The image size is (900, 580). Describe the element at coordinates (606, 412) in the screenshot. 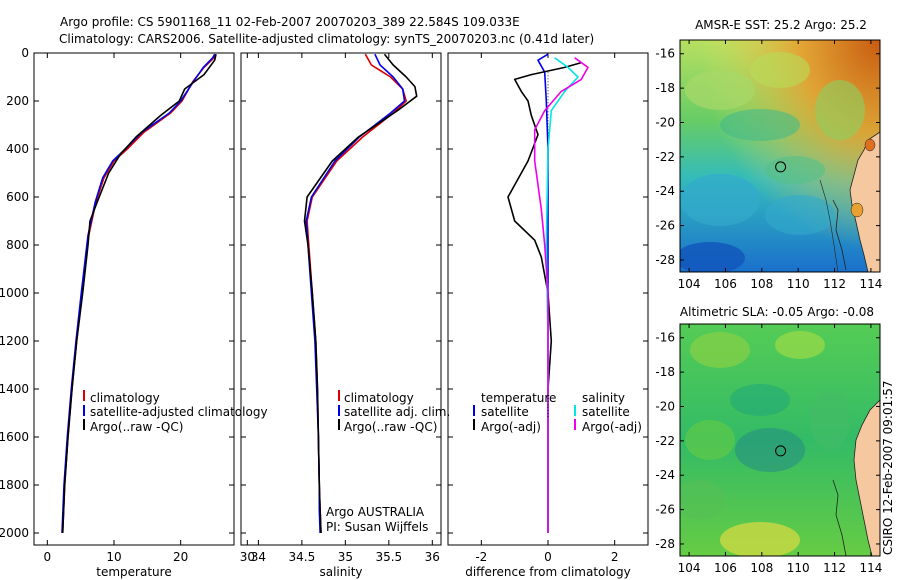

I see `legend-diff-sal-satellite-label: satellite` at that location.